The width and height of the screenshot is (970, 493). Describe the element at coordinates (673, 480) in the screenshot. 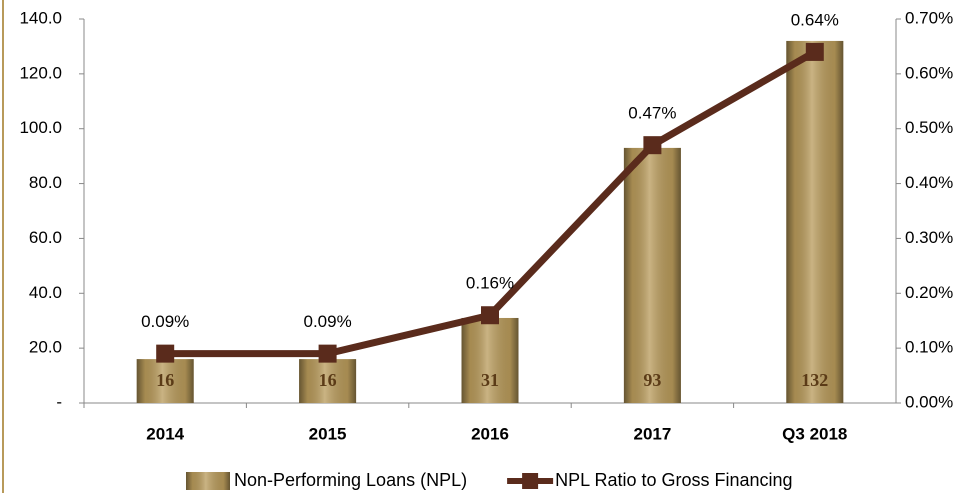

I see `legend-label: NPL Ratio to Gross Financing` at that location.